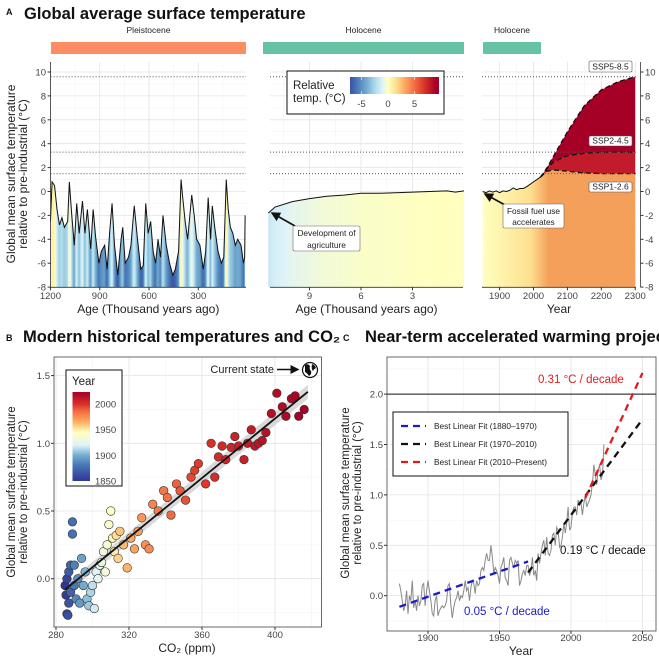  Describe the element at coordinates (647, 120) in the screenshot. I see `y-tick-label-right: 6` at that location.